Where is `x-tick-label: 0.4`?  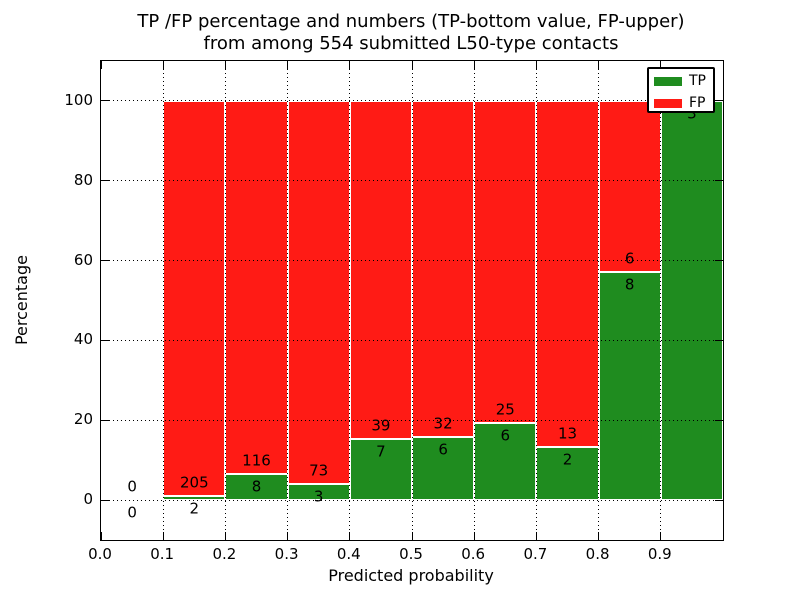
x-tick-label: 0.4 is located at coordinates (348, 554).